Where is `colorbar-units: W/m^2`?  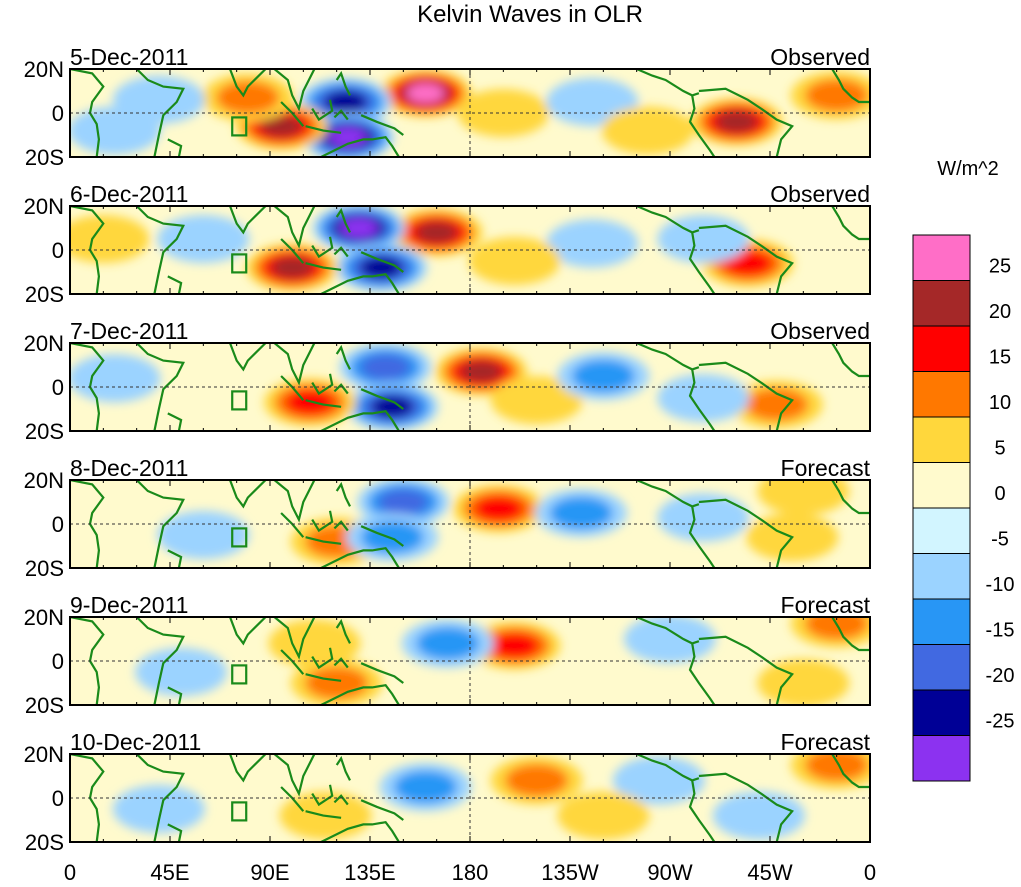
colorbar-units: W/m^2 is located at coordinates (968, 169).